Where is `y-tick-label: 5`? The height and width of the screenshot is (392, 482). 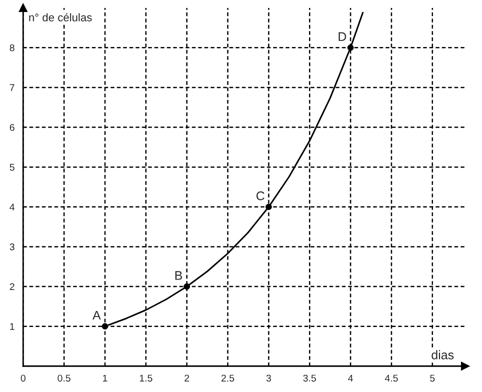
y-tick-label: 5 is located at coordinates (12, 167).